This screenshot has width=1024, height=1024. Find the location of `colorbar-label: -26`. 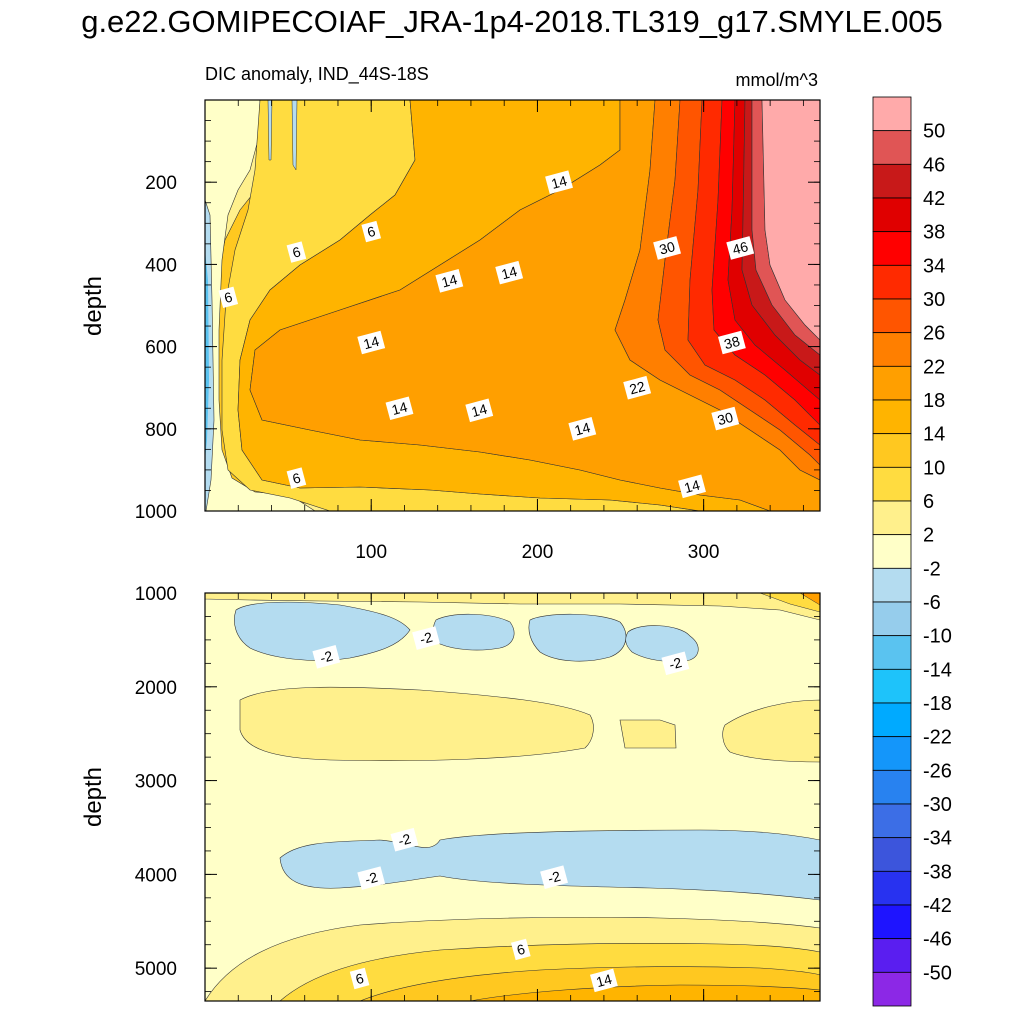

colorbar-label: -26 is located at coordinates (937, 771).